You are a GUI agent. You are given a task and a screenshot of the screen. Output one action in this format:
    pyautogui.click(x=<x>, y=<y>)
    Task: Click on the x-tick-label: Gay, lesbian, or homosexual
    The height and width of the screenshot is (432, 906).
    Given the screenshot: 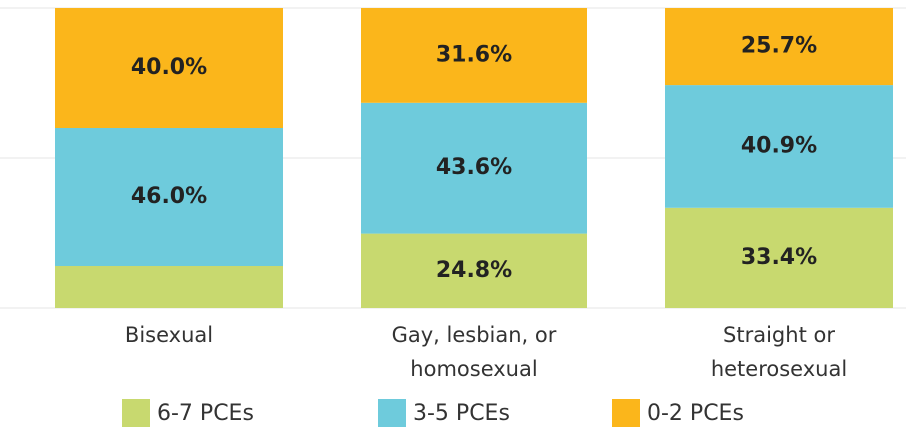 What is the action you would take?
    pyautogui.click(x=474, y=352)
    